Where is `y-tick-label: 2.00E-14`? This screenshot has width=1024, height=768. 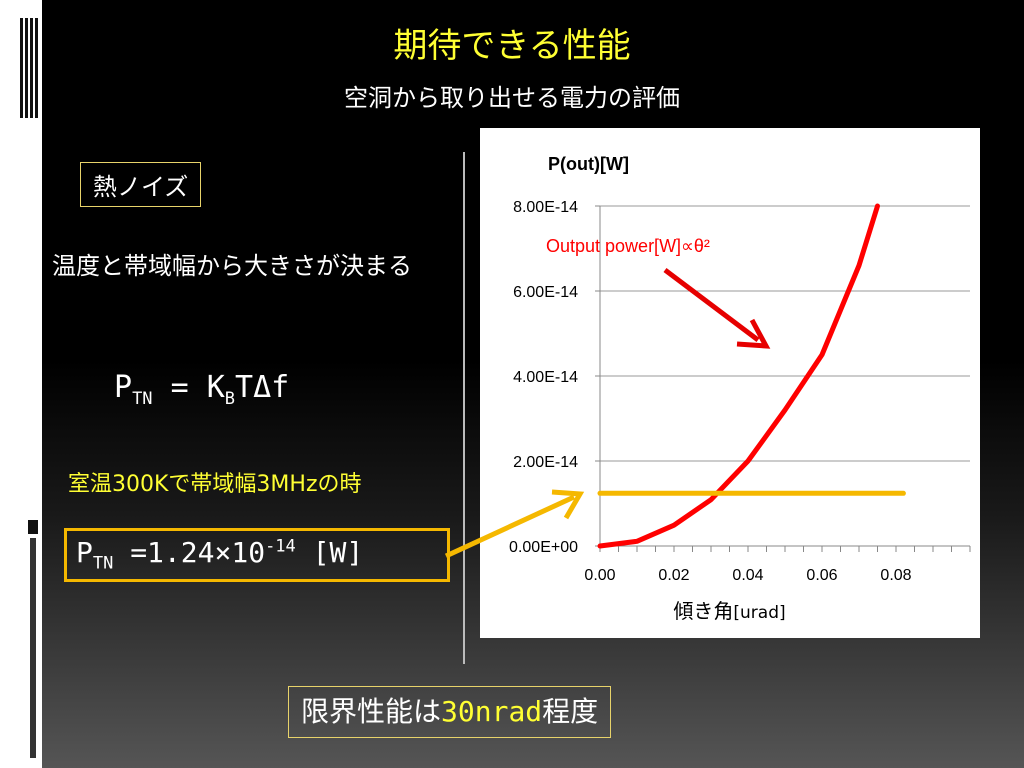
y-tick-label: 2.00E-14 is located at coordinates (545, 462).